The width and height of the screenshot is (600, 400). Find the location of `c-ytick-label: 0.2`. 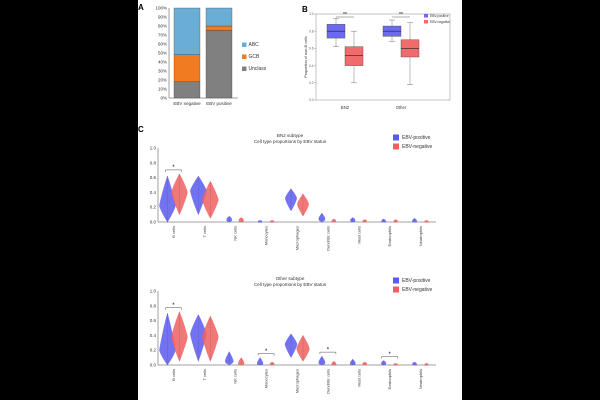

c-ytick-label: 0.2 is located at coordinates (153, 350).